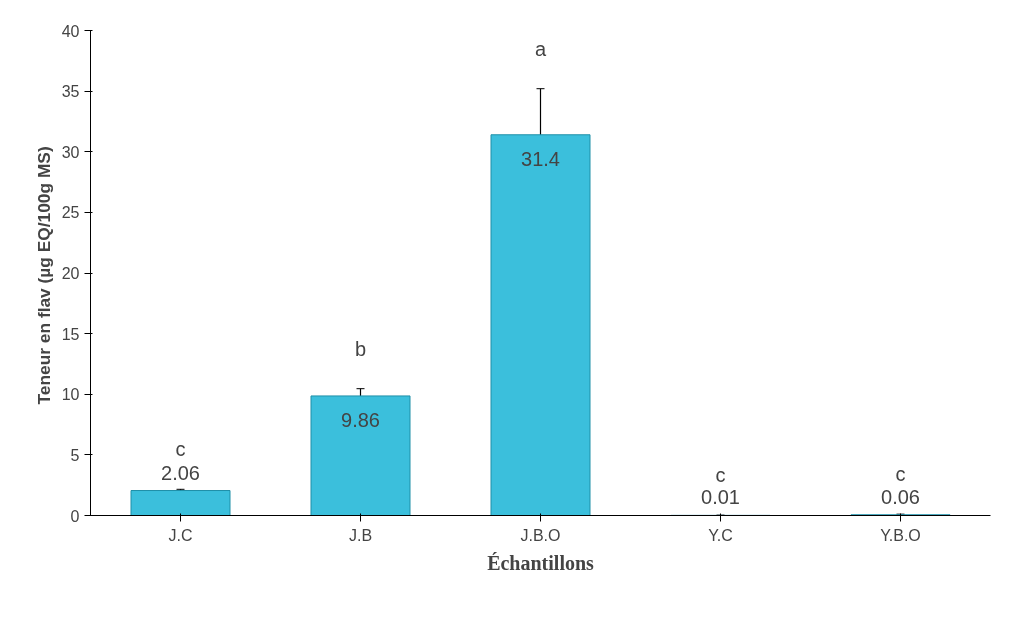 The width and height of the screenshot is (1032, 635). I want to click on x-tick-label: Y.B.O, so click(900, 535).